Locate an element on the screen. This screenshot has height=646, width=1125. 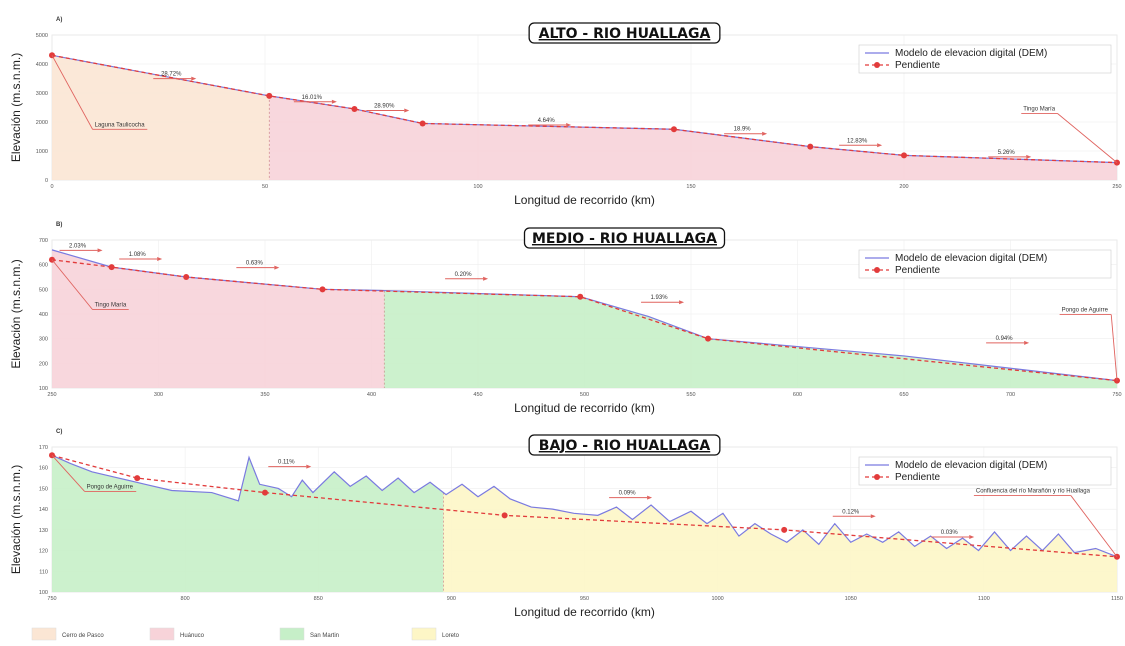
y-tick-label: 120 is located at coordinates (43, 552).